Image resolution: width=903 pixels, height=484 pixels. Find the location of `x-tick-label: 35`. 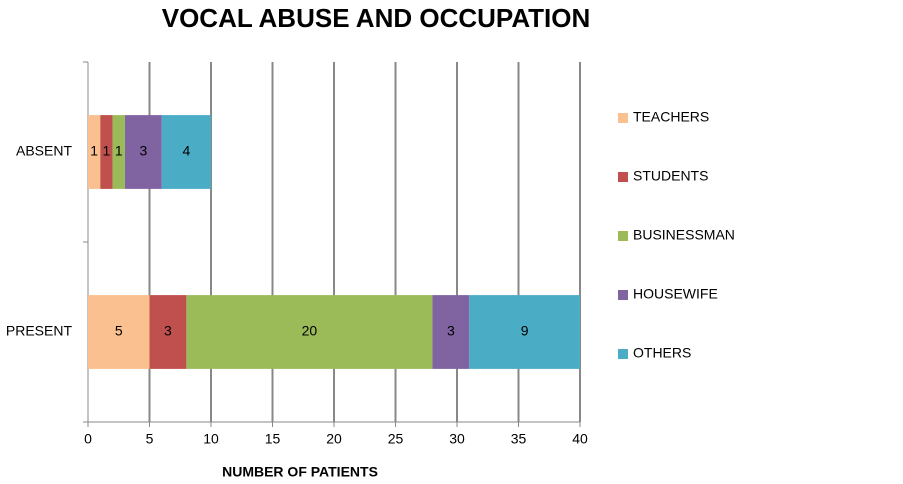

x-tick-label: 35 is located at coordinates (519, 439).